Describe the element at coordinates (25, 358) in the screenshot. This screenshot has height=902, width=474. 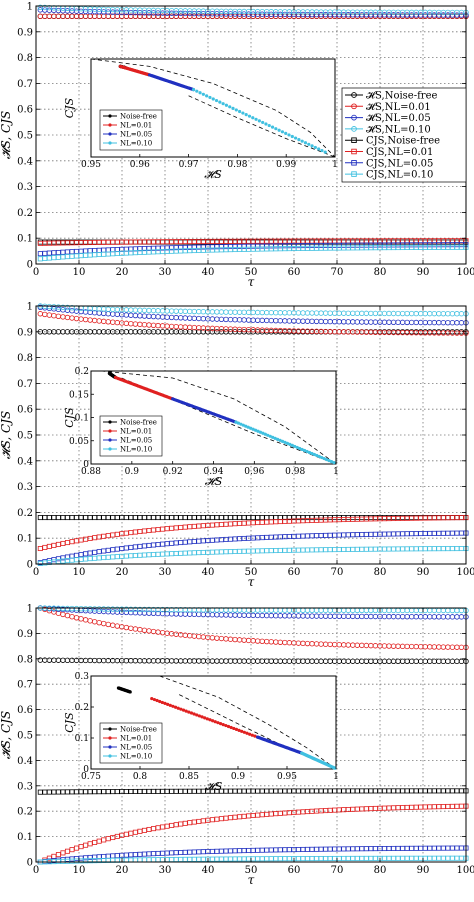
I see `y-tick-label: 0.8` at that location.